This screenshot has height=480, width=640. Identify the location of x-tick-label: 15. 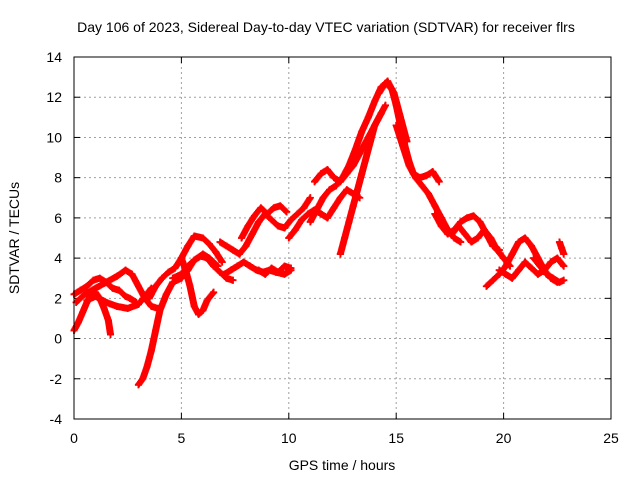
(396, 438).